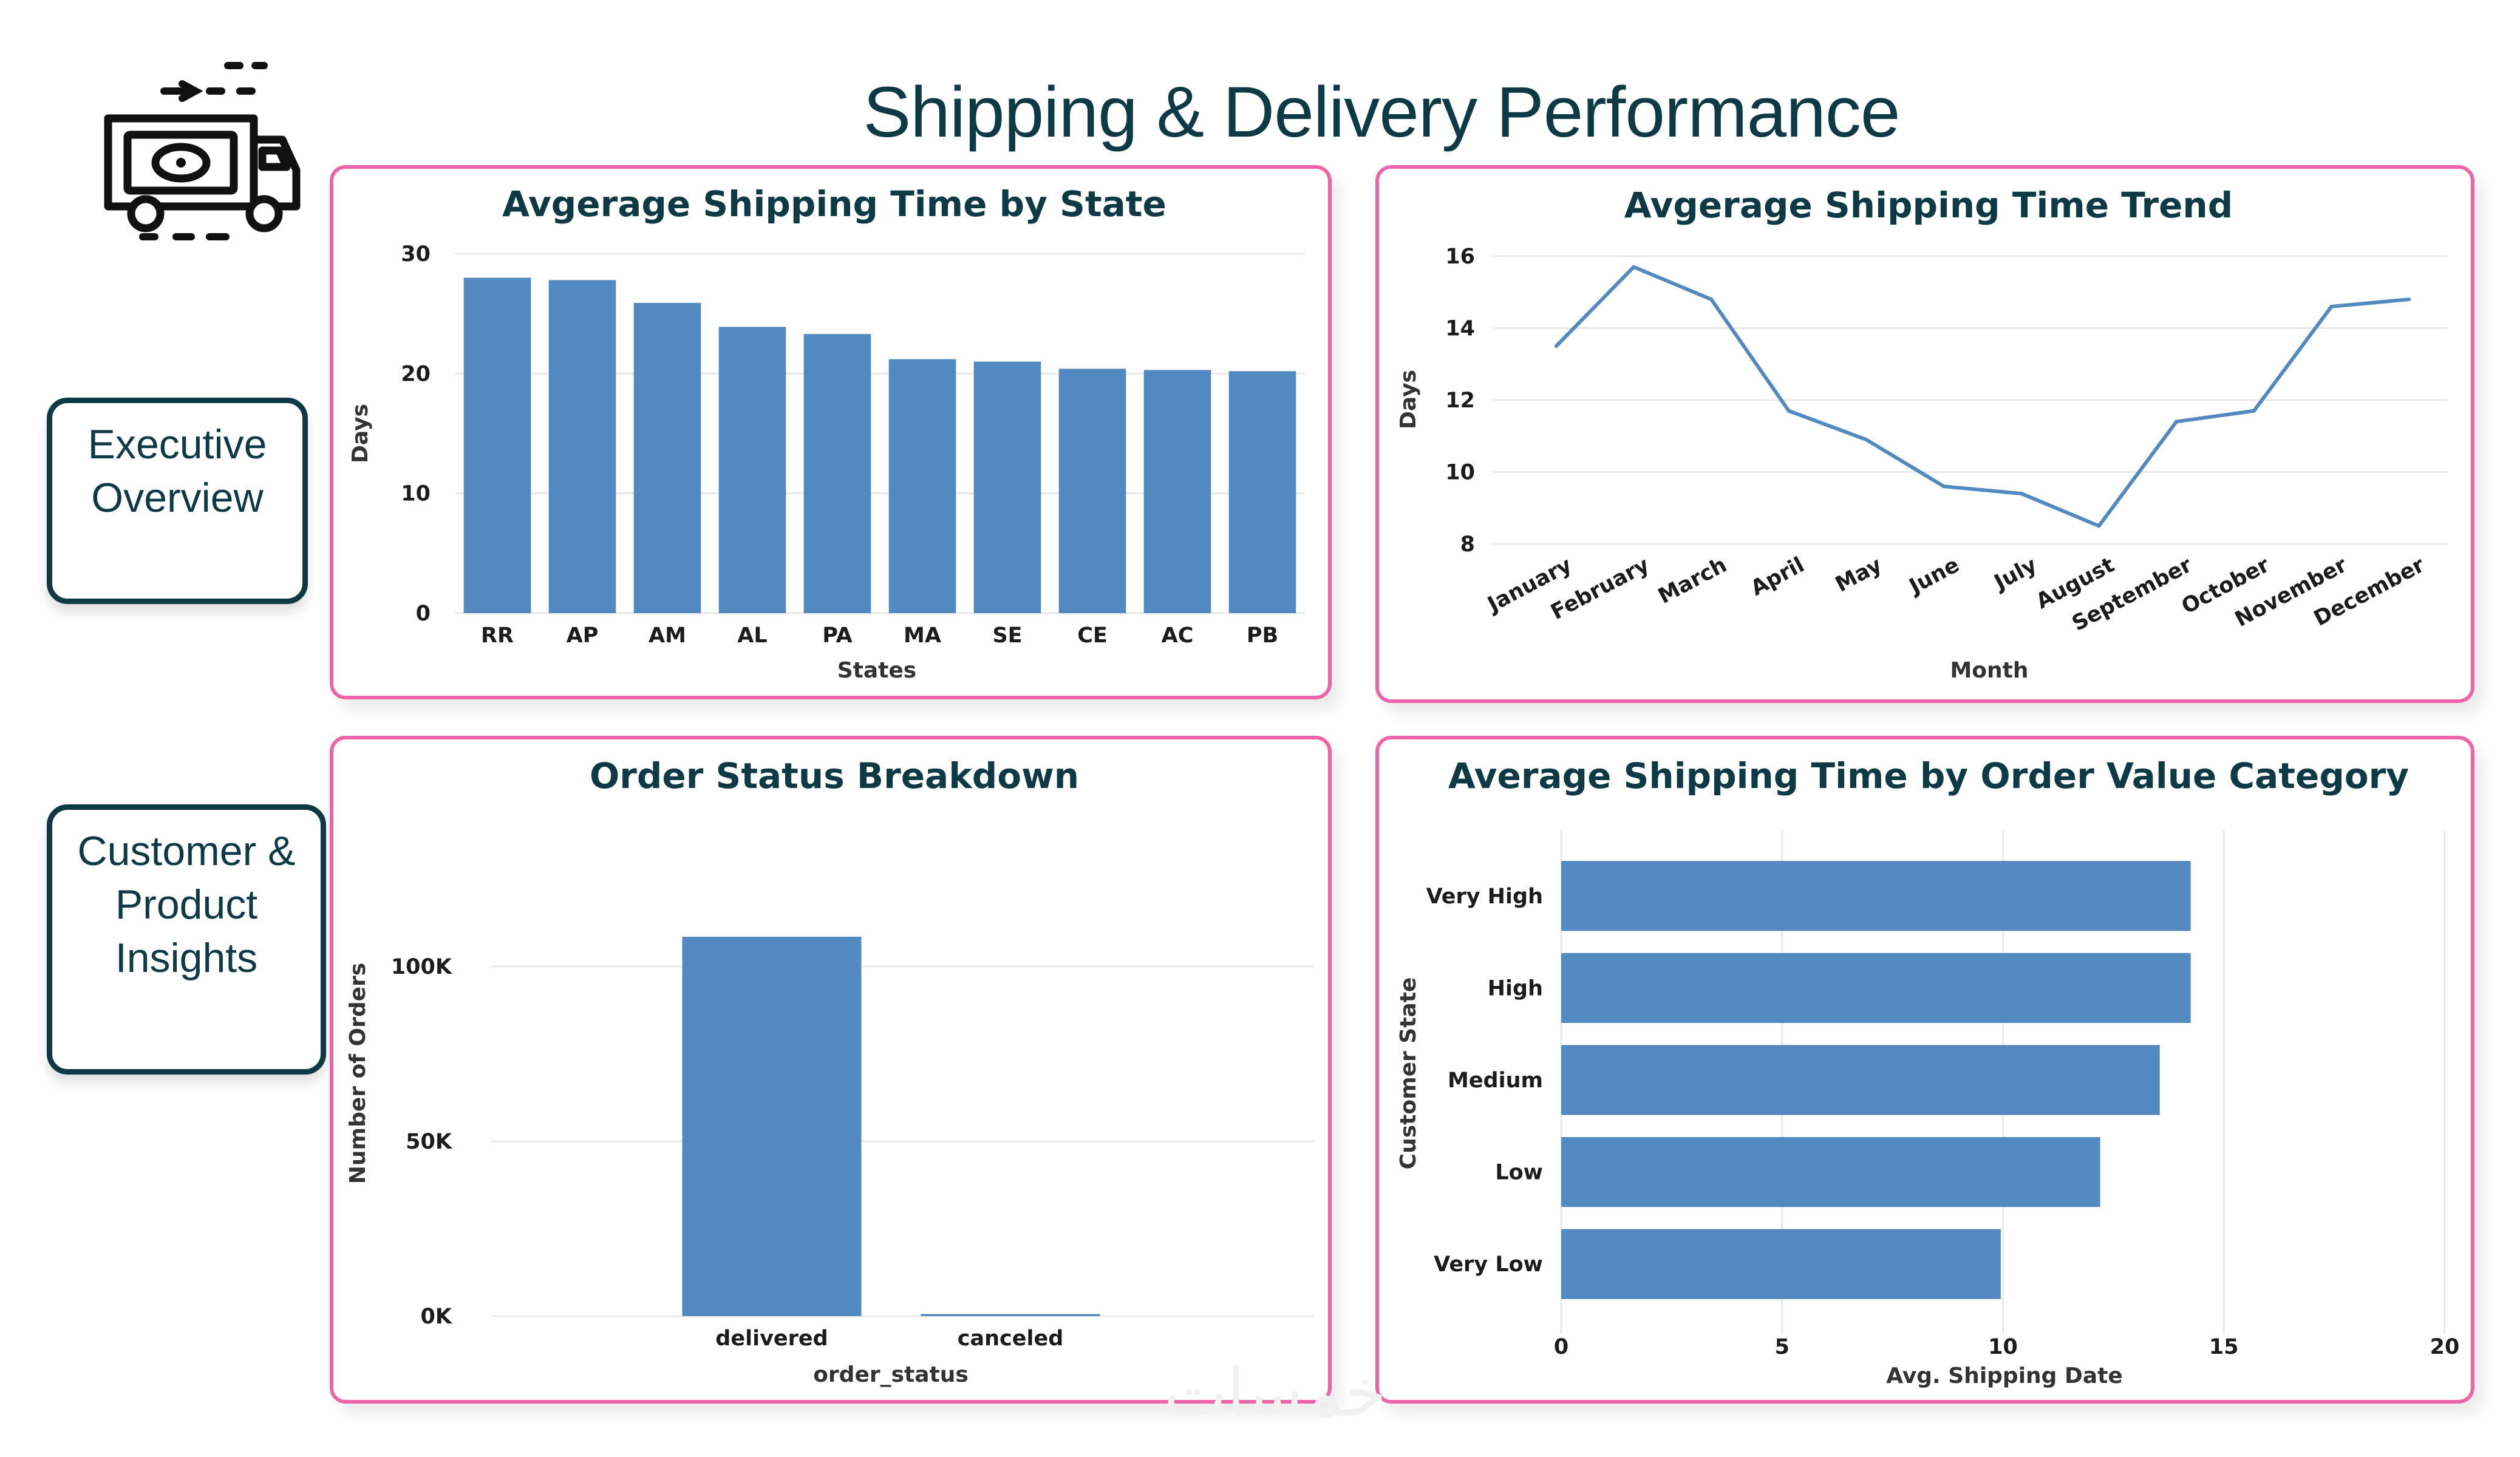  Describe the element at coordinates (1561, 1347) in the screenshot. I see `x-tick-label: 0` at that location.